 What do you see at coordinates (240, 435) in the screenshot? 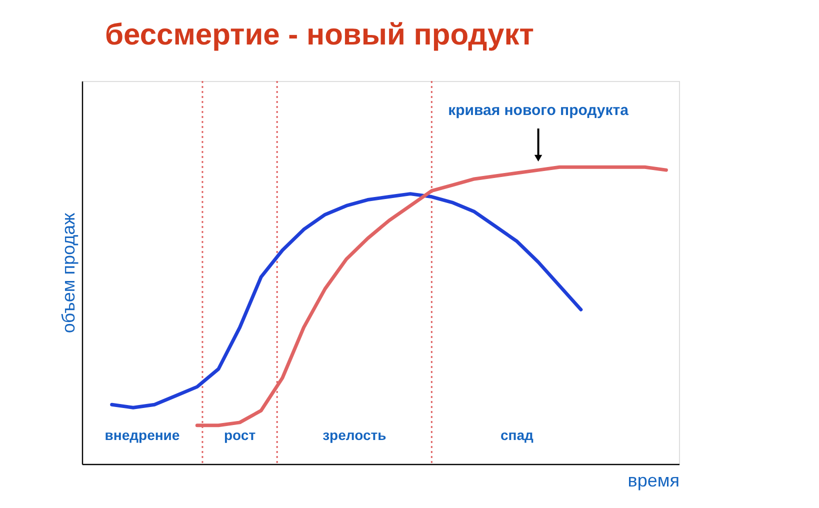
I see `annotation: рост` at bounding box center [240, 435].